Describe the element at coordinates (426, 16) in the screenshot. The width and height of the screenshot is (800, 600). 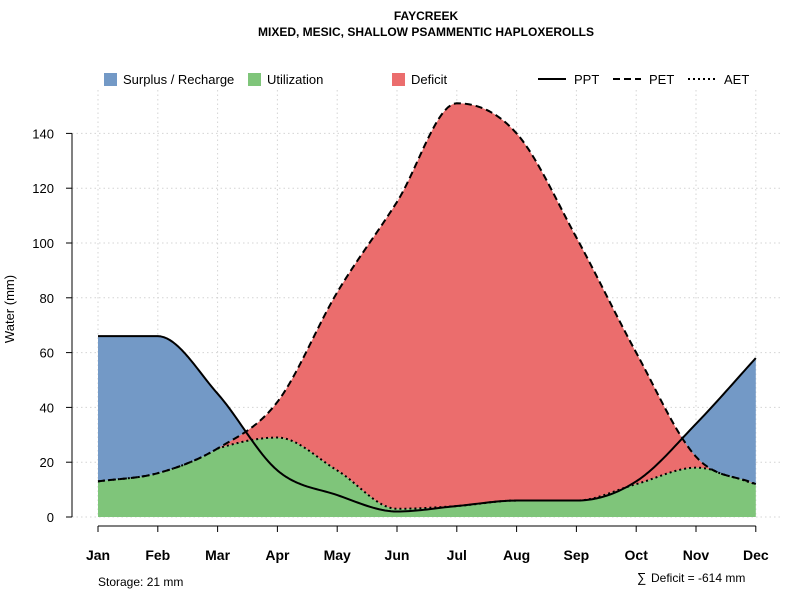
I see `chart-title: FAYCREEK` at that location.